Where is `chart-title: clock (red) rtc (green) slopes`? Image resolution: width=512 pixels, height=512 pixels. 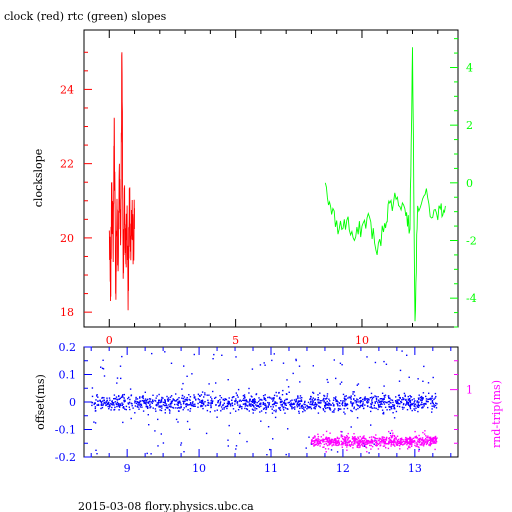
chart-title: clock (red) rtc (green) slopes is located at coordinates (85, 16).